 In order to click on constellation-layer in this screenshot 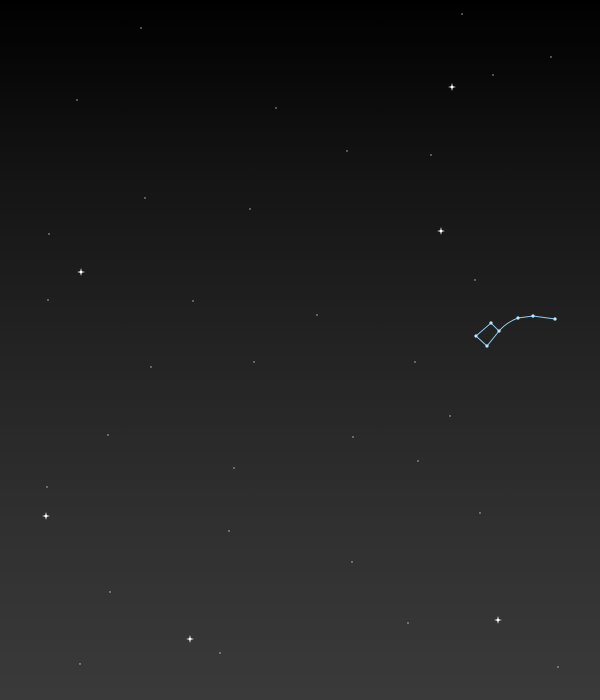, I will do `click(515, 331)`.